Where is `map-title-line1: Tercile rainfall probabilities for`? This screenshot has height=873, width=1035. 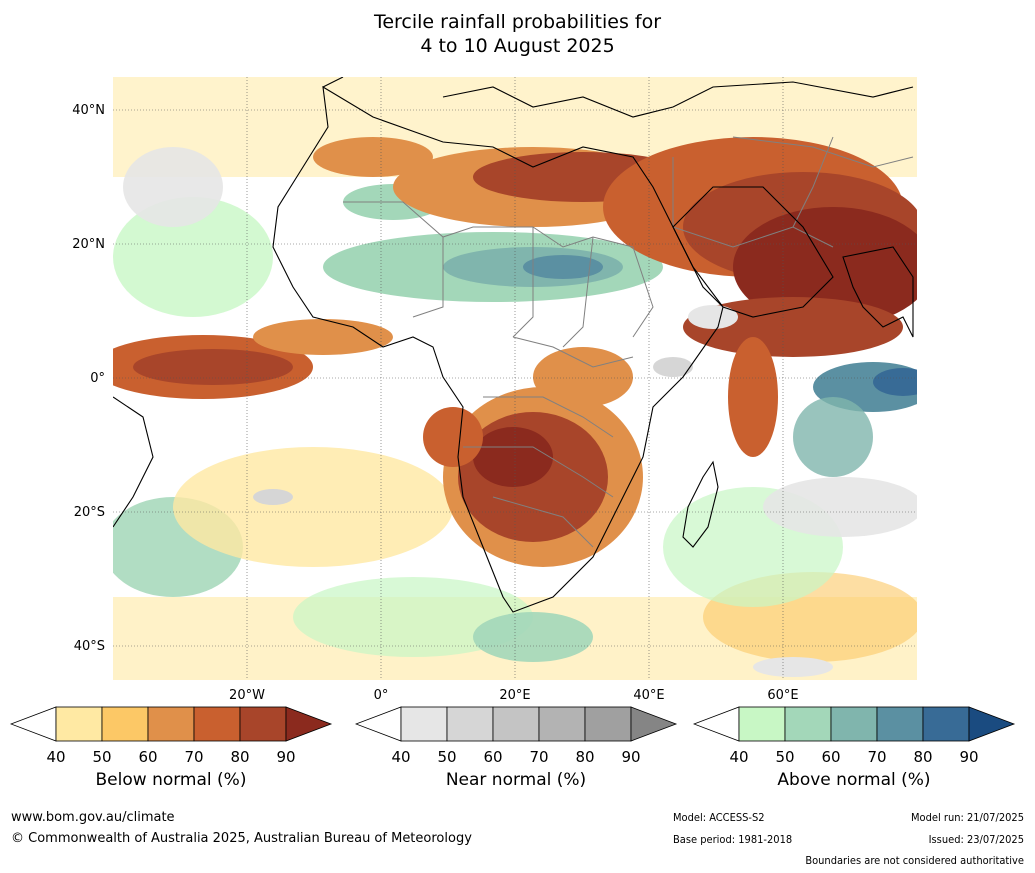 map-title-line1: Tercile rainfall probabilities for is located at coordinates (517, 22).